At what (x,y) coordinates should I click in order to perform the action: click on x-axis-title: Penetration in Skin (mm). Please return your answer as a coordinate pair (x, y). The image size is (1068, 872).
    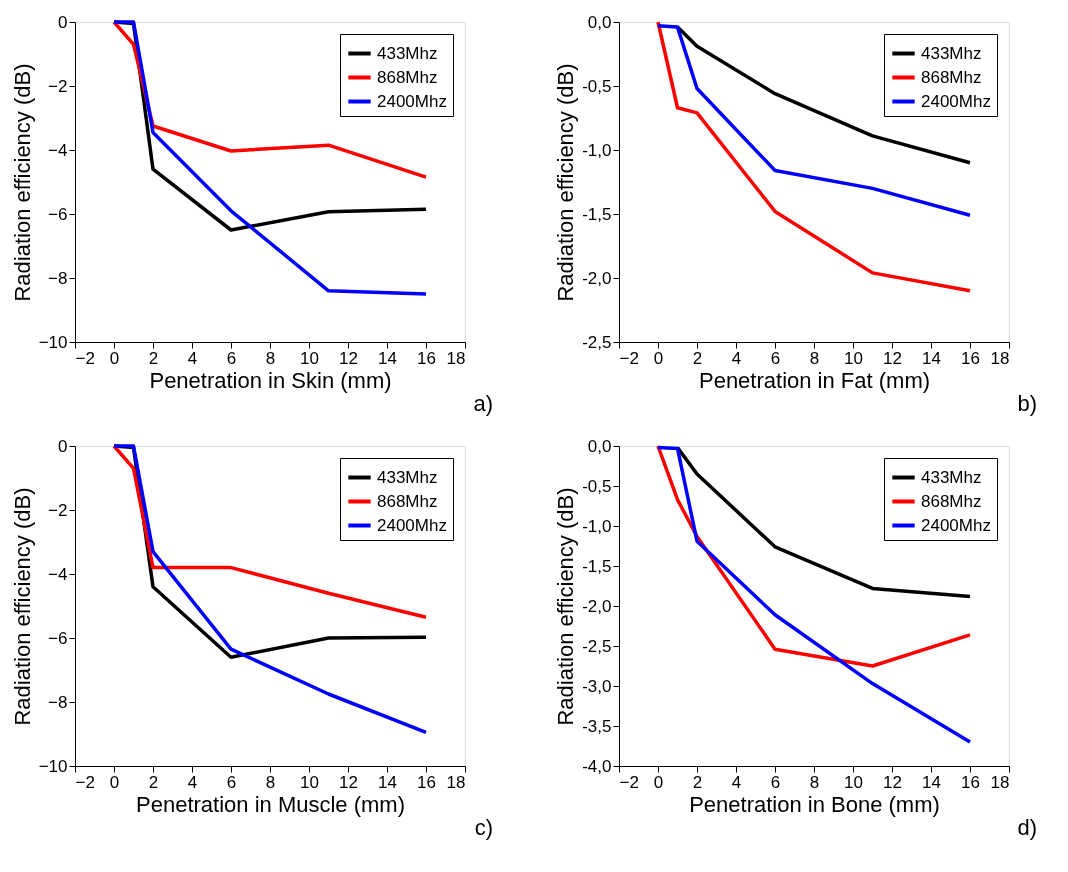
    Looking at the image, I should click on (270, 380).